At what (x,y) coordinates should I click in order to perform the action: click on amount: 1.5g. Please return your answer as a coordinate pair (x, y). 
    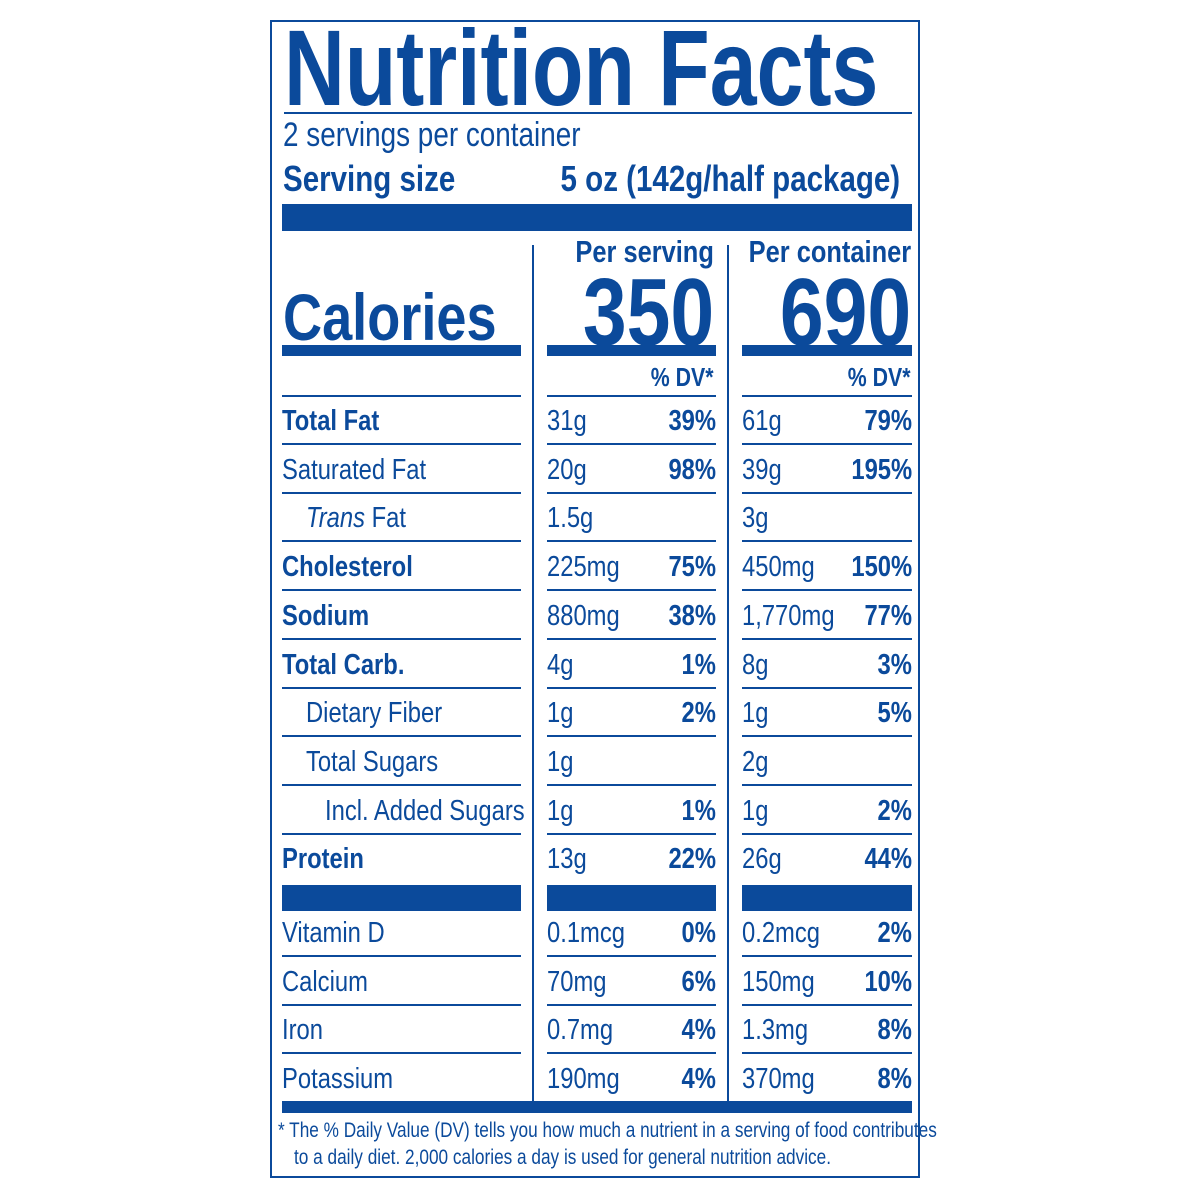
    Looking at the image, I should click on (570, 518).